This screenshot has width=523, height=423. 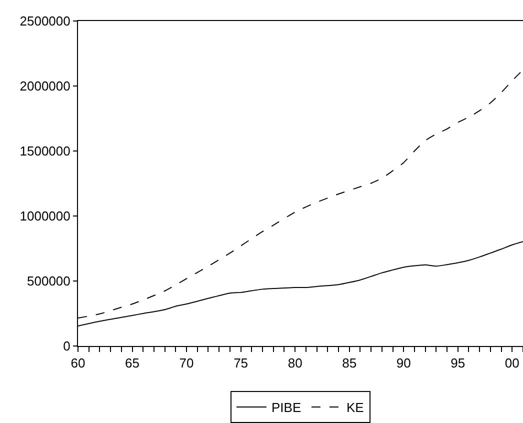 I want to click on x-tick-label: 80, so click(x=295, y=363).